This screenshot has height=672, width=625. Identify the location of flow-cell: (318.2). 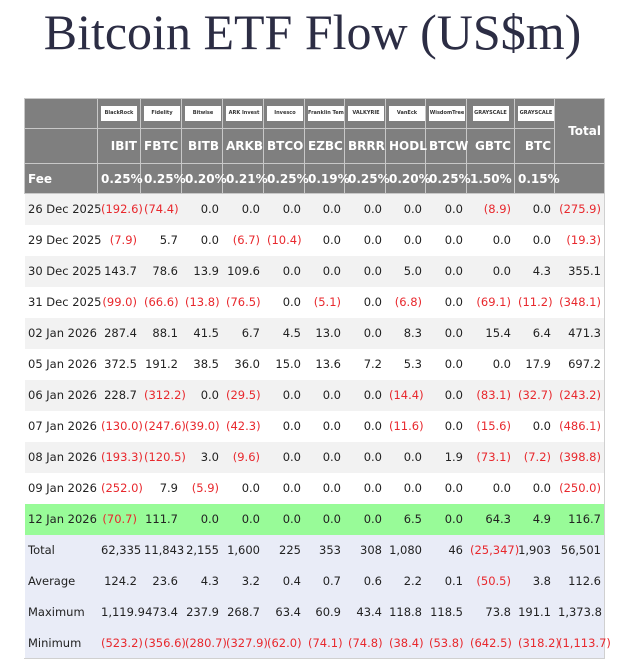
(537, 643).